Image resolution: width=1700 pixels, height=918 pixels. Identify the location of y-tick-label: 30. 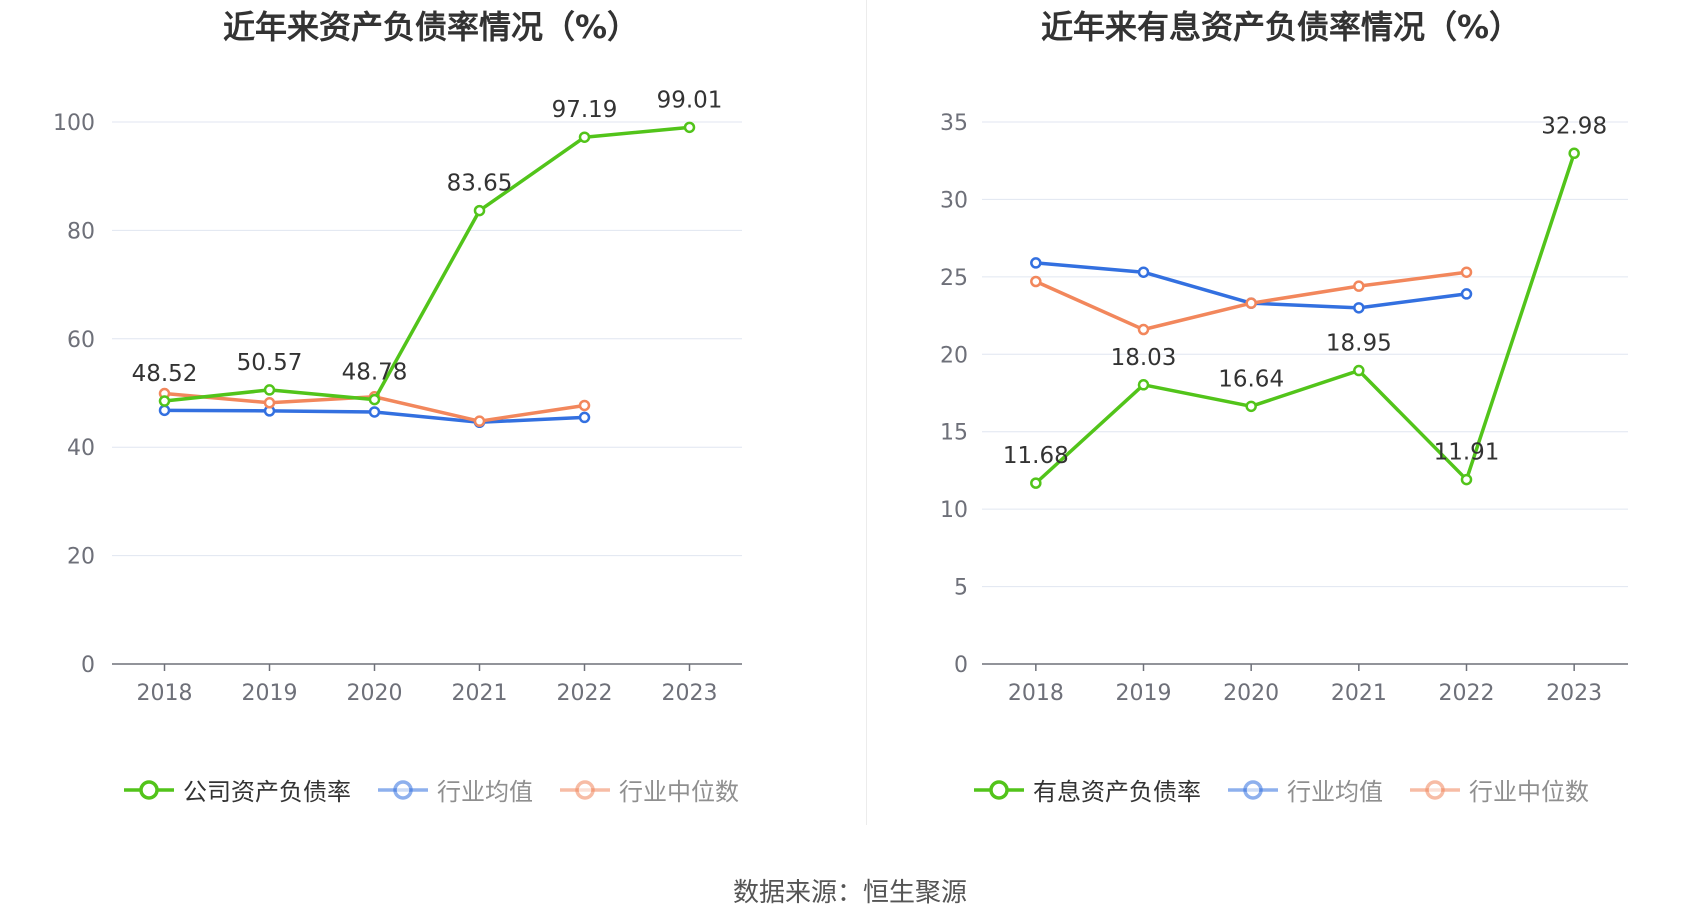
(954, 200).